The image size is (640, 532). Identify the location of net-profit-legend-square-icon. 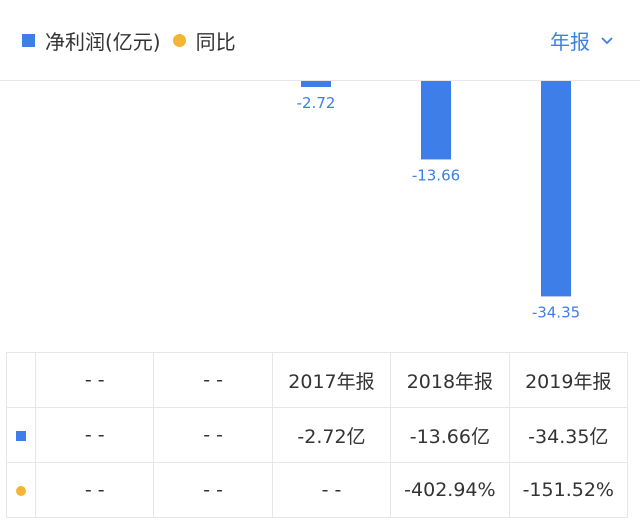
(28, 40).